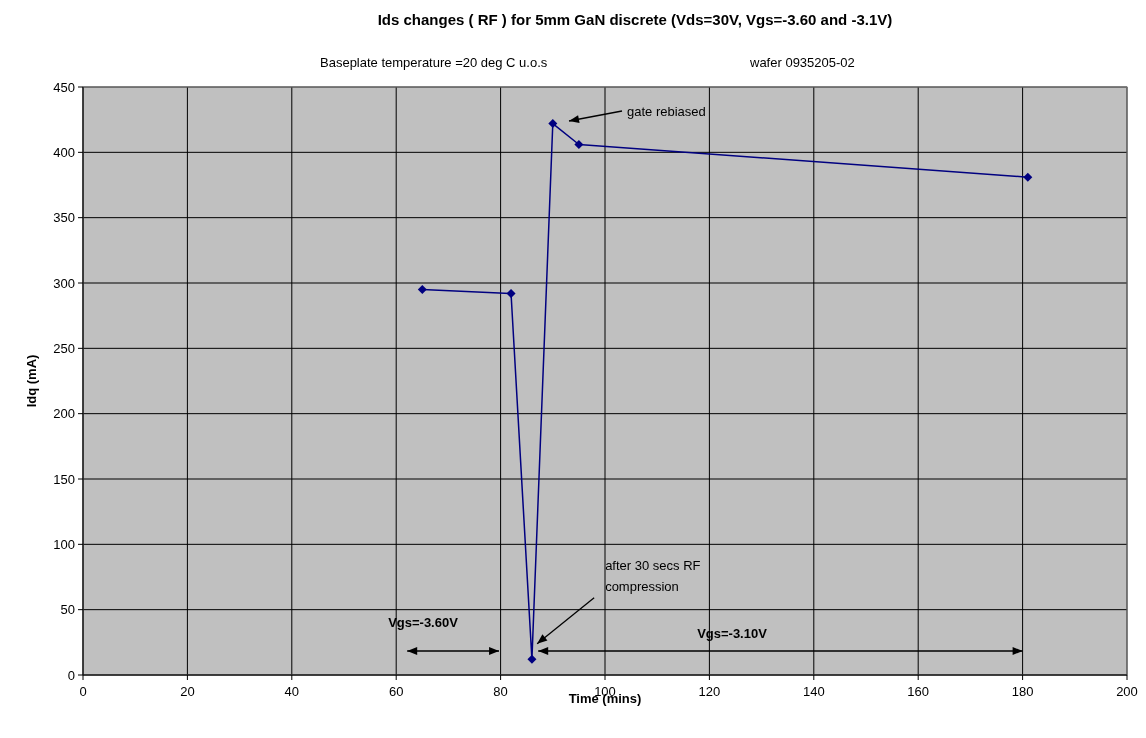 The width and height of the screenshot is (1146, 738). What do you see at coordinates (635, 19) in the screenshot?
I see `chart-title: Ids changes ( RF ) for 5mm GaN discrete (Vds=30V, Vgs=-3.60 and -3.1V)` at bounding box center [635, 19].